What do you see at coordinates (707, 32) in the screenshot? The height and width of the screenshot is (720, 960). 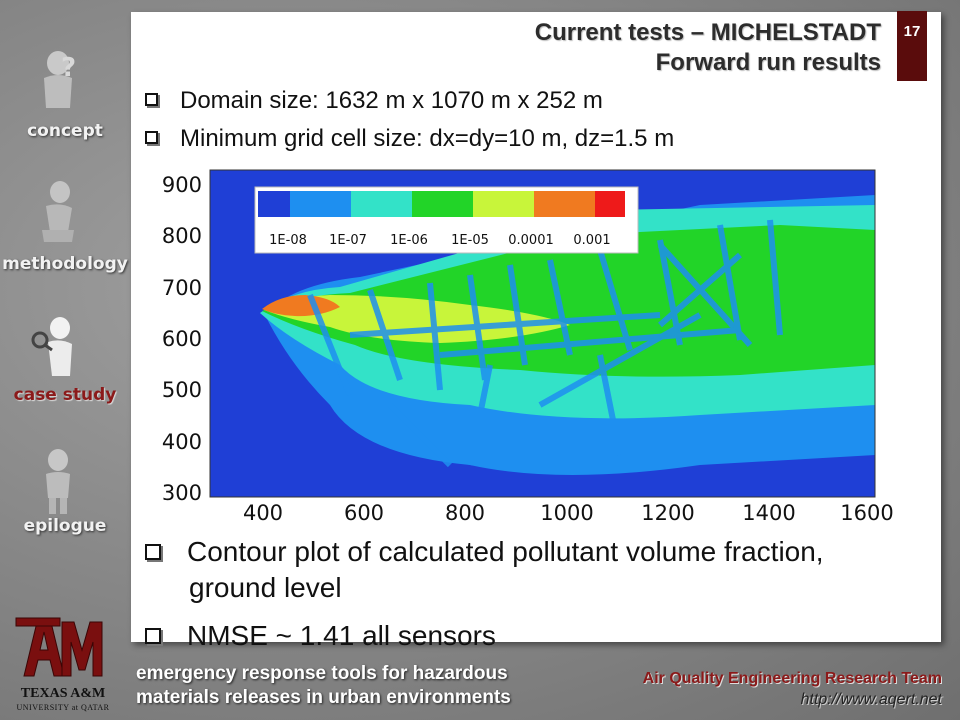 I see `title-line-1: Current tests – MICHELSTADT` at bounding box center [707, 32].